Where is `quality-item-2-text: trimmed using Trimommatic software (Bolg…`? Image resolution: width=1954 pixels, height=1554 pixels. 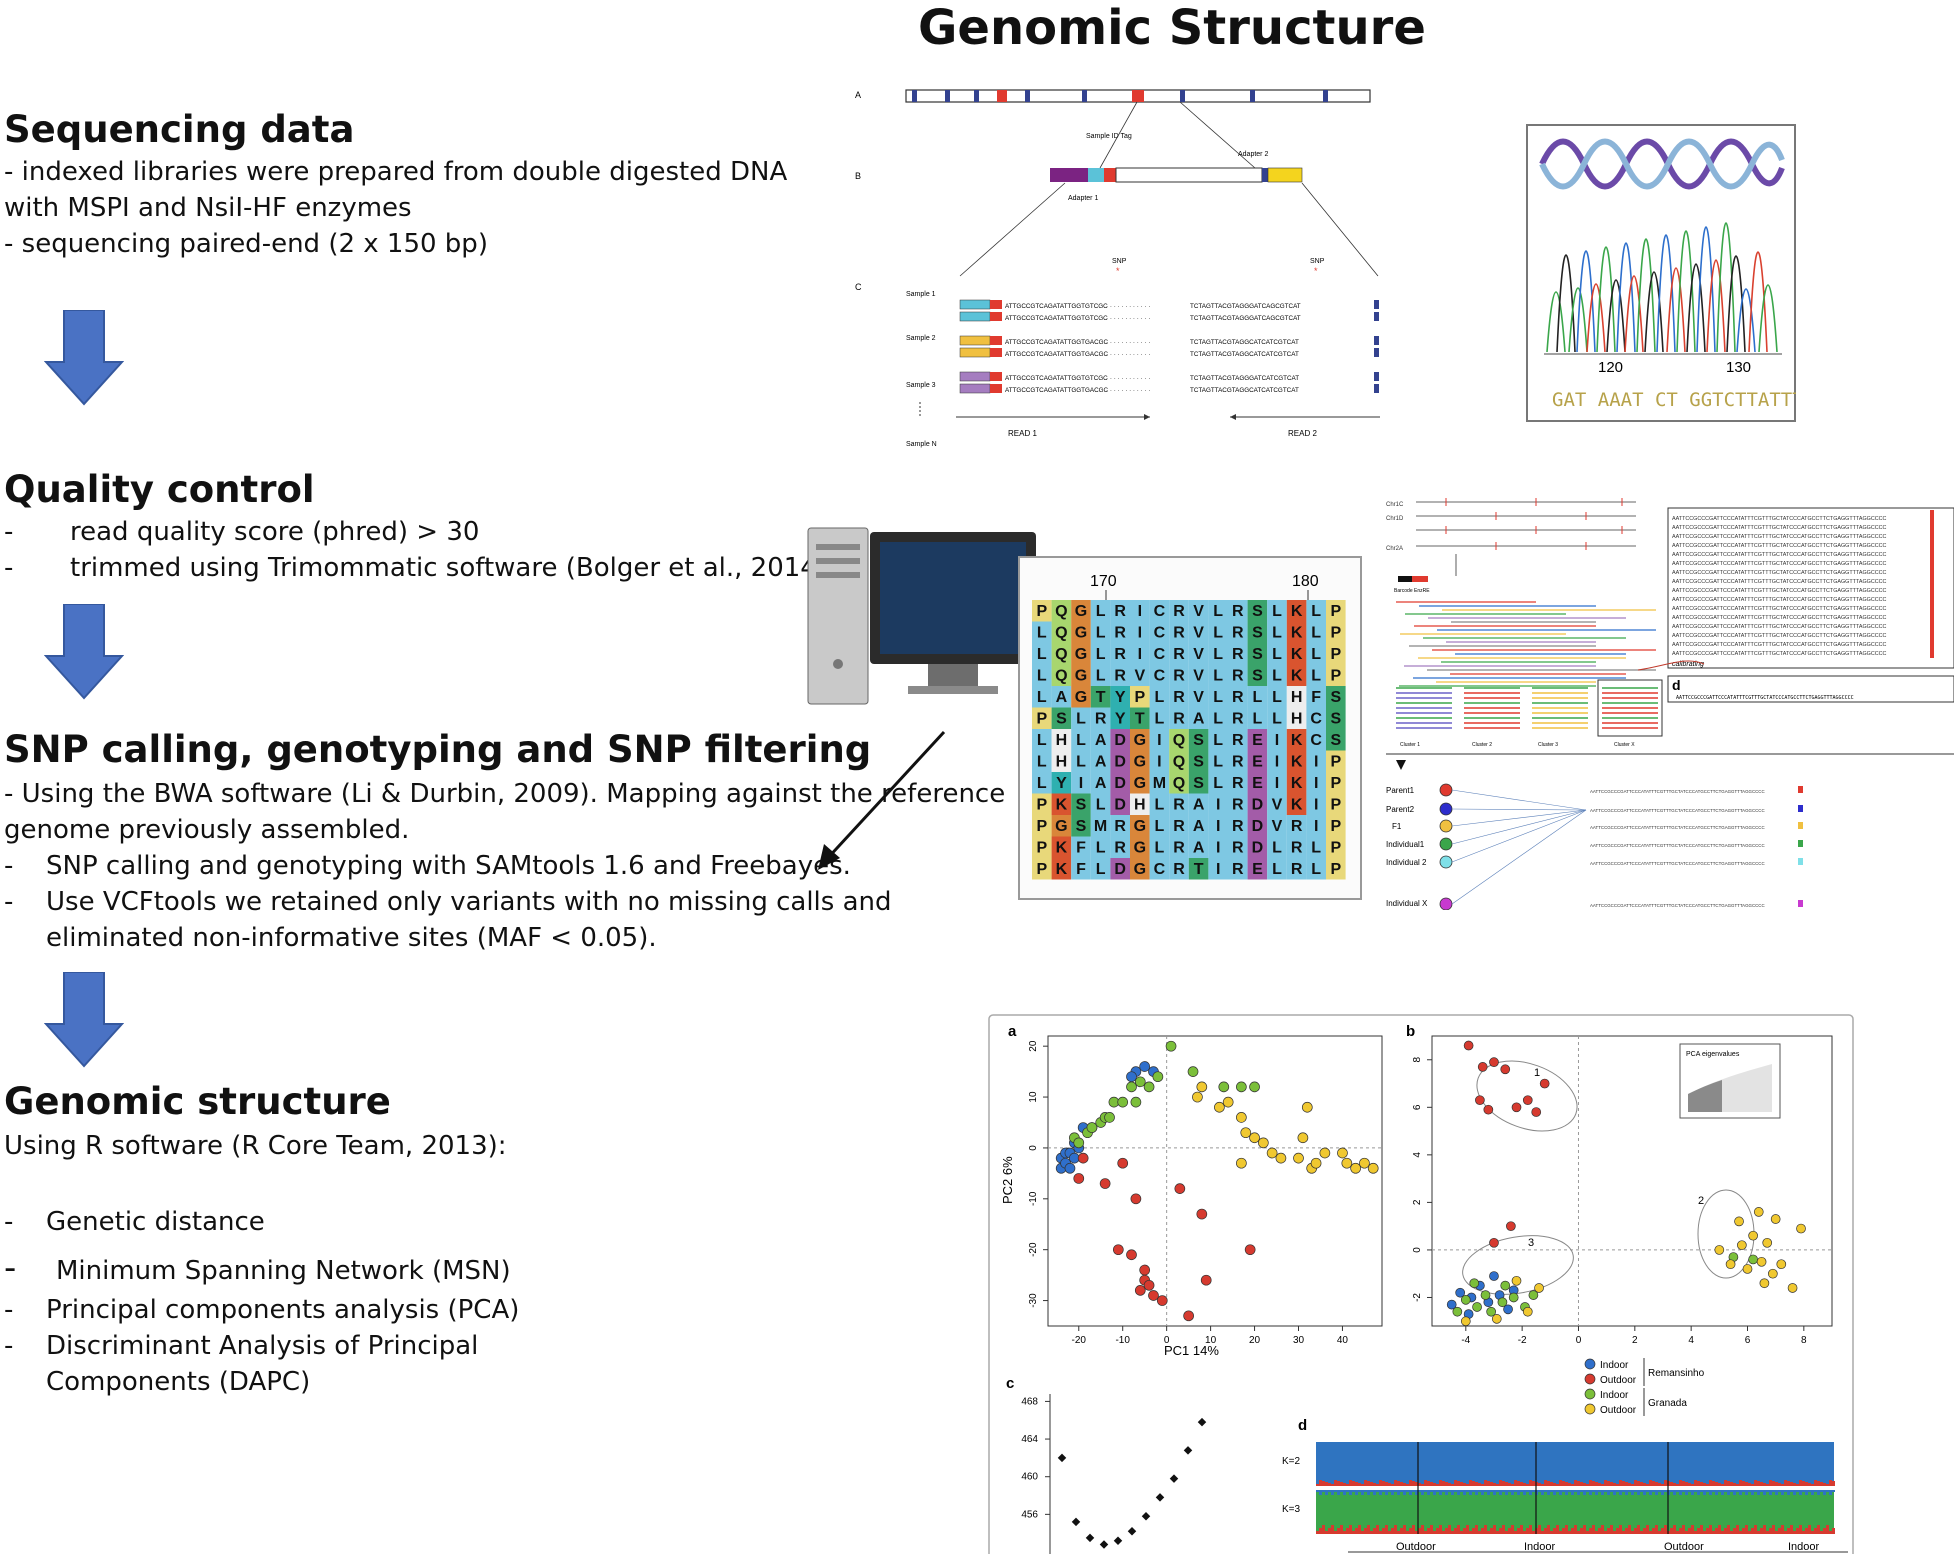 quality-item-2-text: trimmed using Trimommatic software (Bolg… is located at coordinates (448, 568).